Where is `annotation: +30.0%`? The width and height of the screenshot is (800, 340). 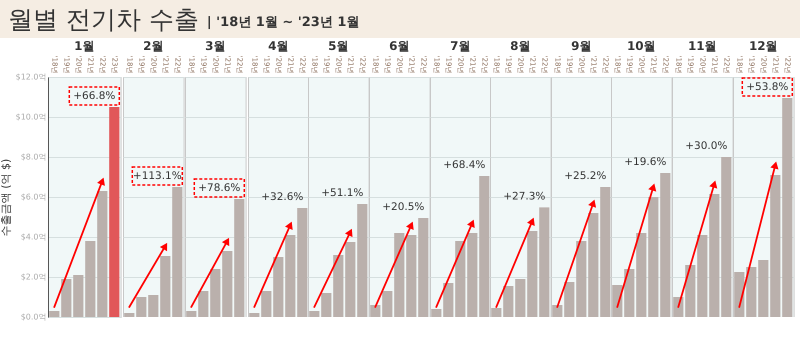
annotation: +30.0% is located at coordinates (706, 146).